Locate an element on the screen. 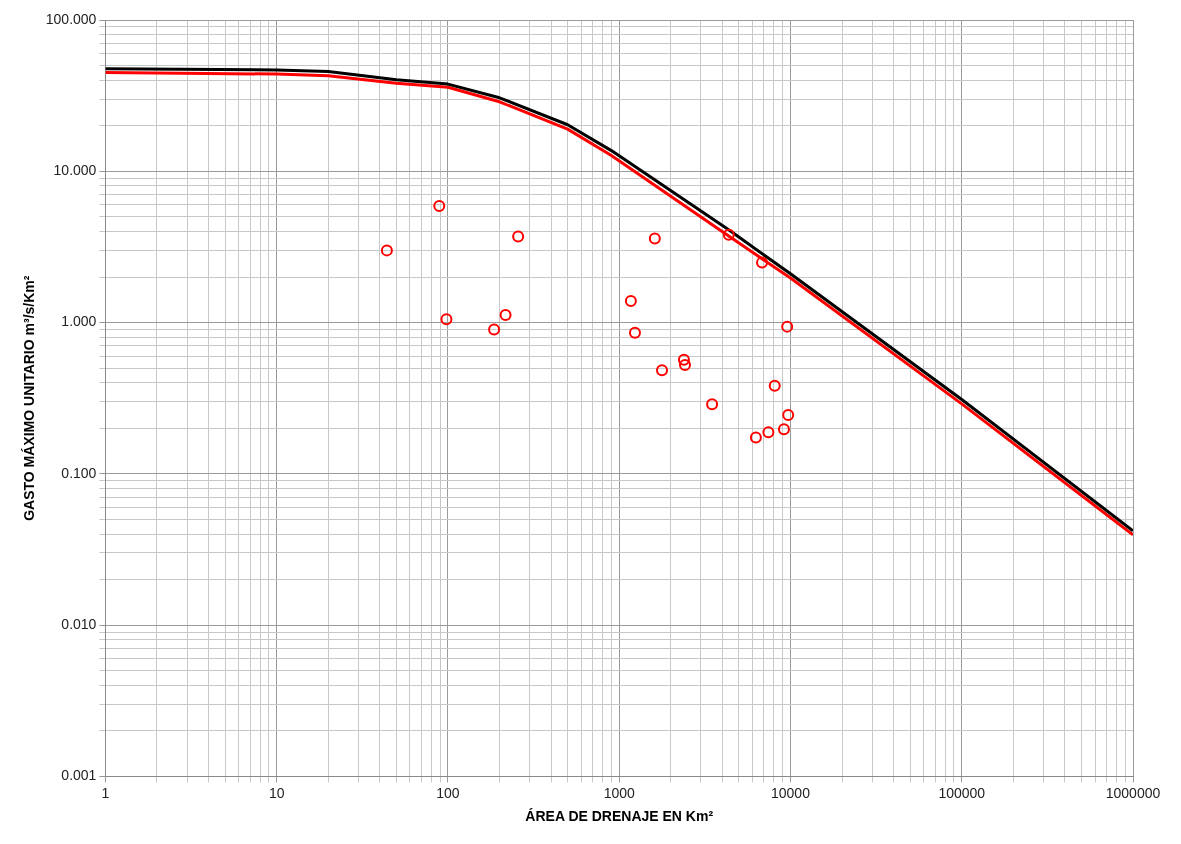 The width and height of the screenshot is (1181, 844). x-tick-label: 100000 is located at coordinates (962, 792).